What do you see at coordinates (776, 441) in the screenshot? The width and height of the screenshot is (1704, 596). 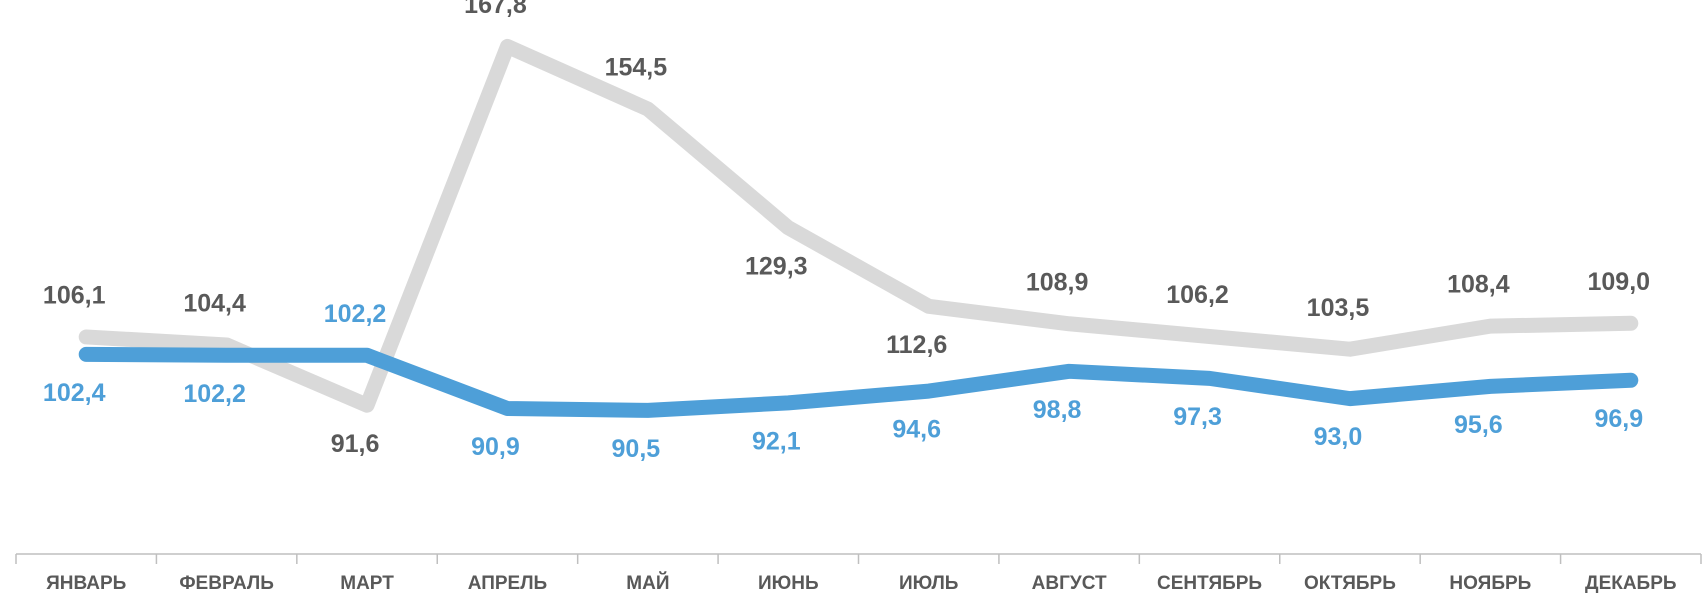 I see `data-label: 92,1` at bounding box center [776, 441].